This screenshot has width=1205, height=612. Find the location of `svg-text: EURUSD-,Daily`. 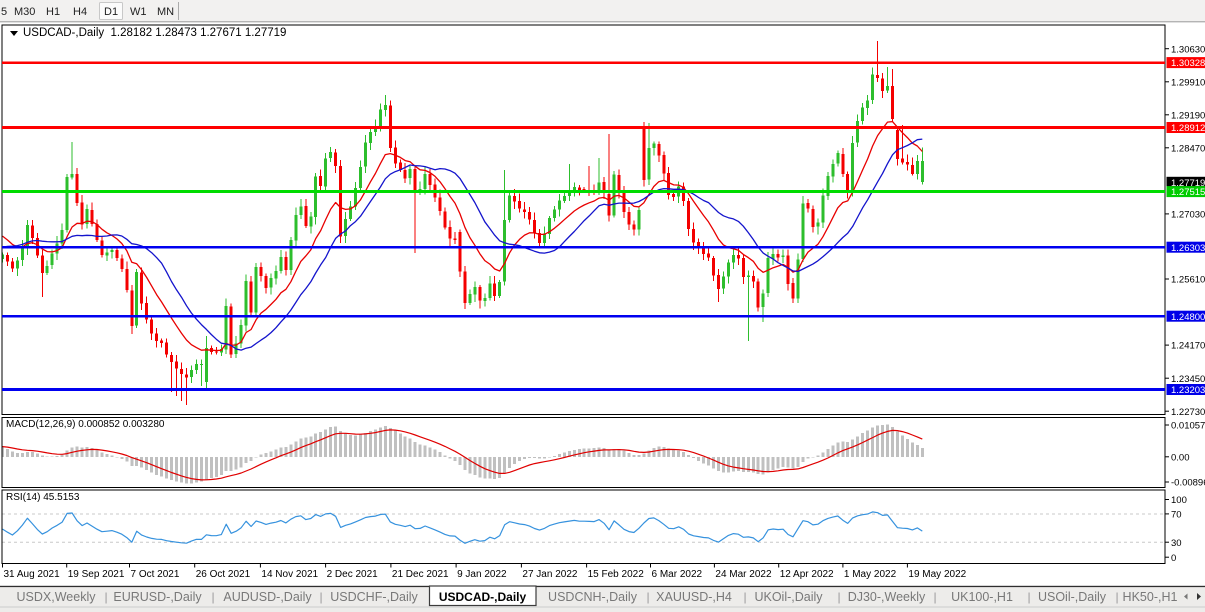

svg-text: EURUSD-,Daily is located at coordinates (157, 597).